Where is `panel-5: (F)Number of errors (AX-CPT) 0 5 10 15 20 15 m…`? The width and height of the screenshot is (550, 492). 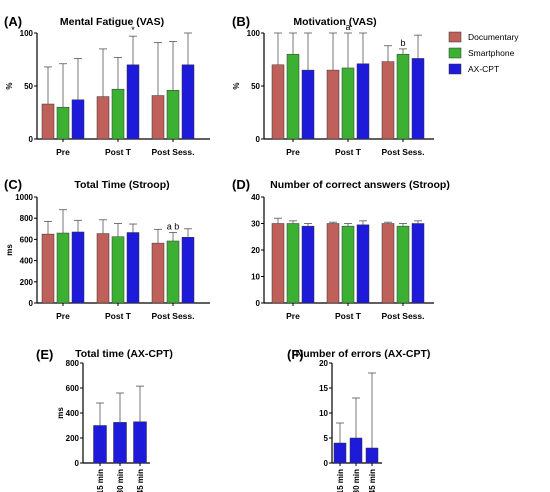 panel-5: (F)Number of errors (AX-CPT) 0 5 10 15 20 15 m… is located at coordinates (358, 419).